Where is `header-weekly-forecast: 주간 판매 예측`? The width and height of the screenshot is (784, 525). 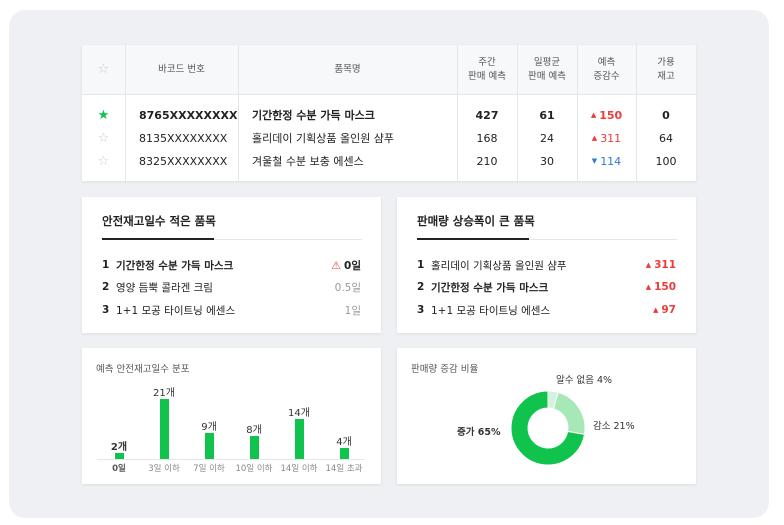 header-weekly-forecast: 주간 판매 예측 is located at coordinates (487, 69).